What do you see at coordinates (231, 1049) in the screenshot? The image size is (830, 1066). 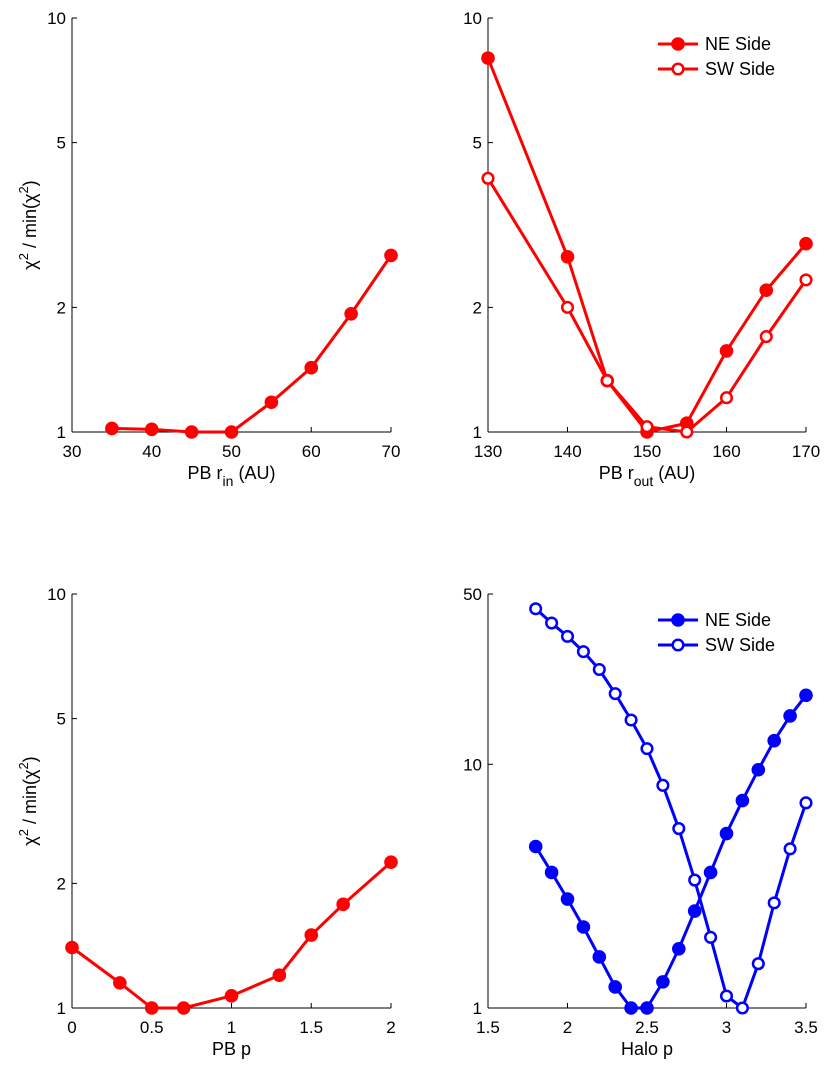 I see `x-axis-label: PB p` at bounding box center [231, 1049].